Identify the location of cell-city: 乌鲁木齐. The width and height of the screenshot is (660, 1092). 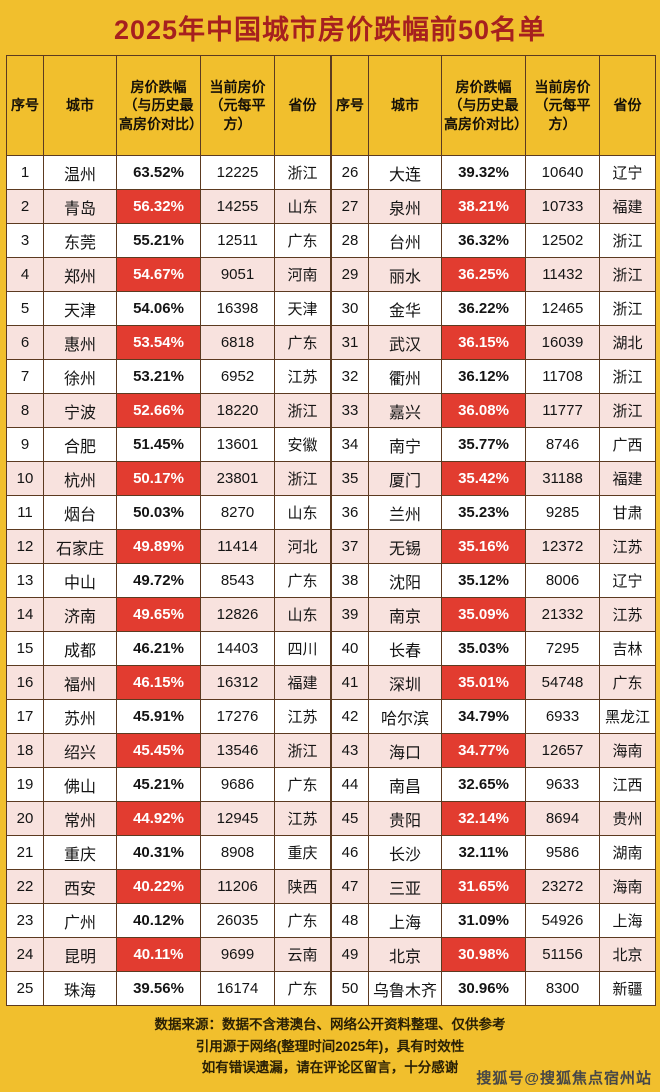
(405, 988).